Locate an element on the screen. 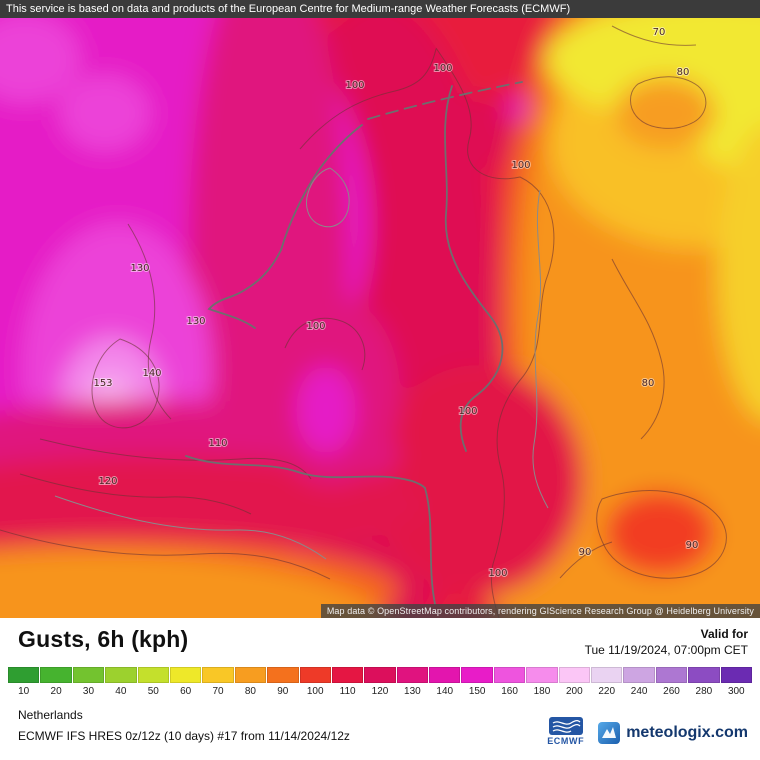 The image size is (760, 760). scale-value: 240 is located at coordinates (639, 692).